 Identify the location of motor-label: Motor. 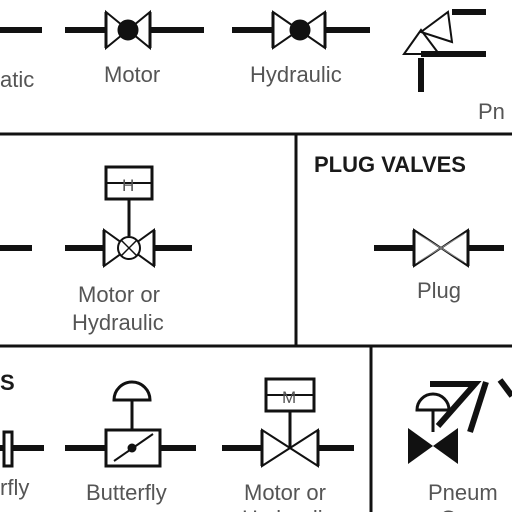
(132, 74).